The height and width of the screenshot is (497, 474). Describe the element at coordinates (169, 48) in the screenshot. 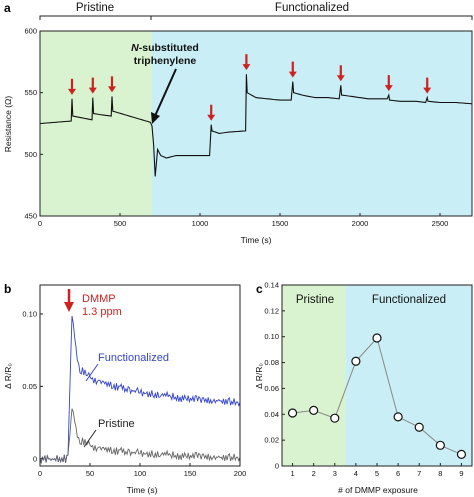

I see `annotation-text: -substituted` at that location.